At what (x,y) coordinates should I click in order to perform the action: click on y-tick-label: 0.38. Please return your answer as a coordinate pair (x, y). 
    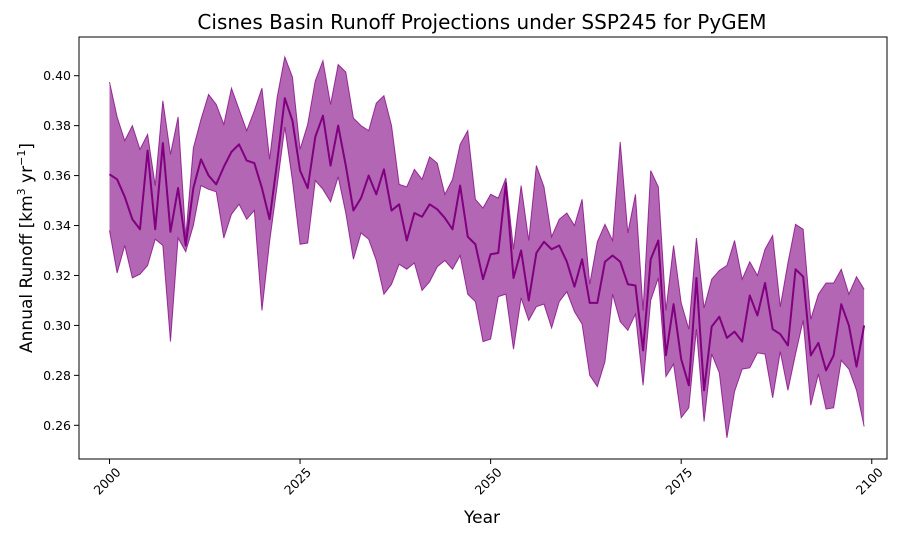
    Looking at the image, I should click on (57, 125).